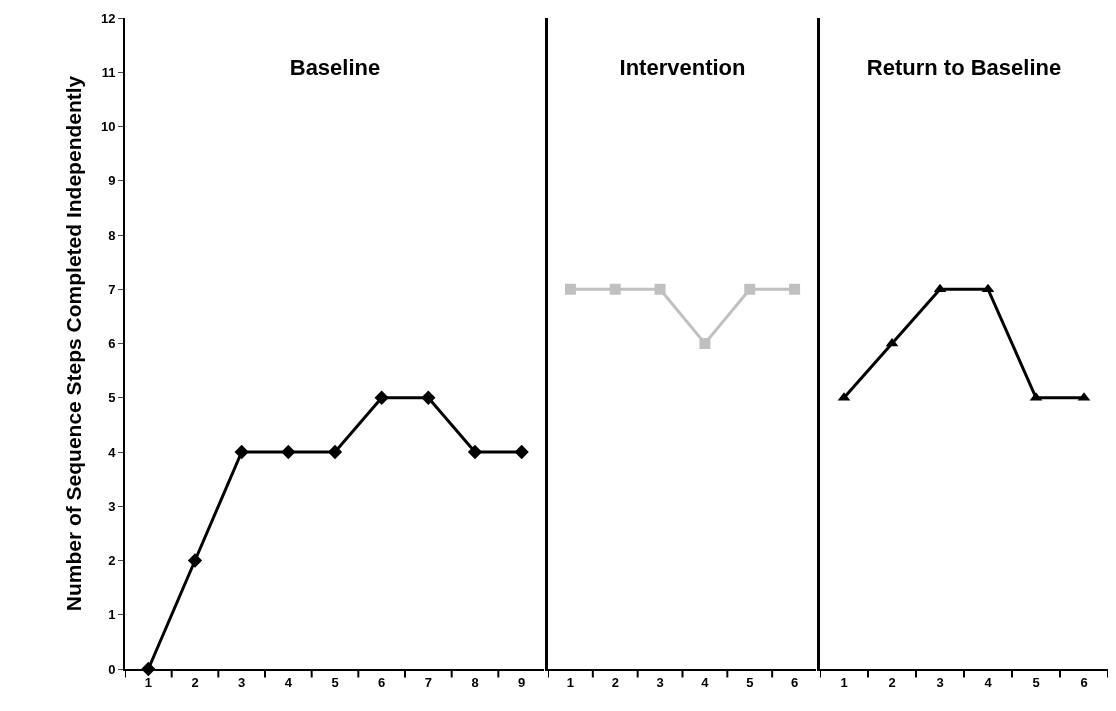 This screenshot has height=711, width=1116. I want to click on y-axis-title: Number of Sequence Steps Completed Independently, so click(73, 343).